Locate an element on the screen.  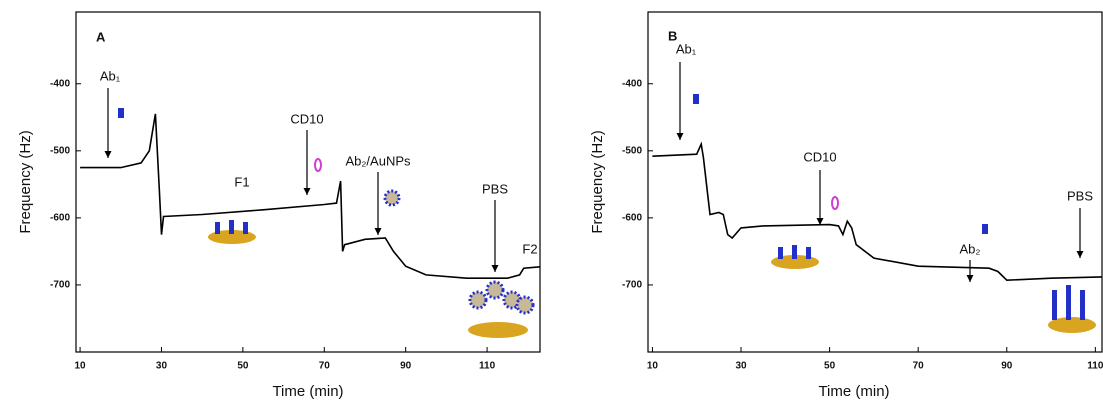
icon-aunps is located at coordinates (501, 297).